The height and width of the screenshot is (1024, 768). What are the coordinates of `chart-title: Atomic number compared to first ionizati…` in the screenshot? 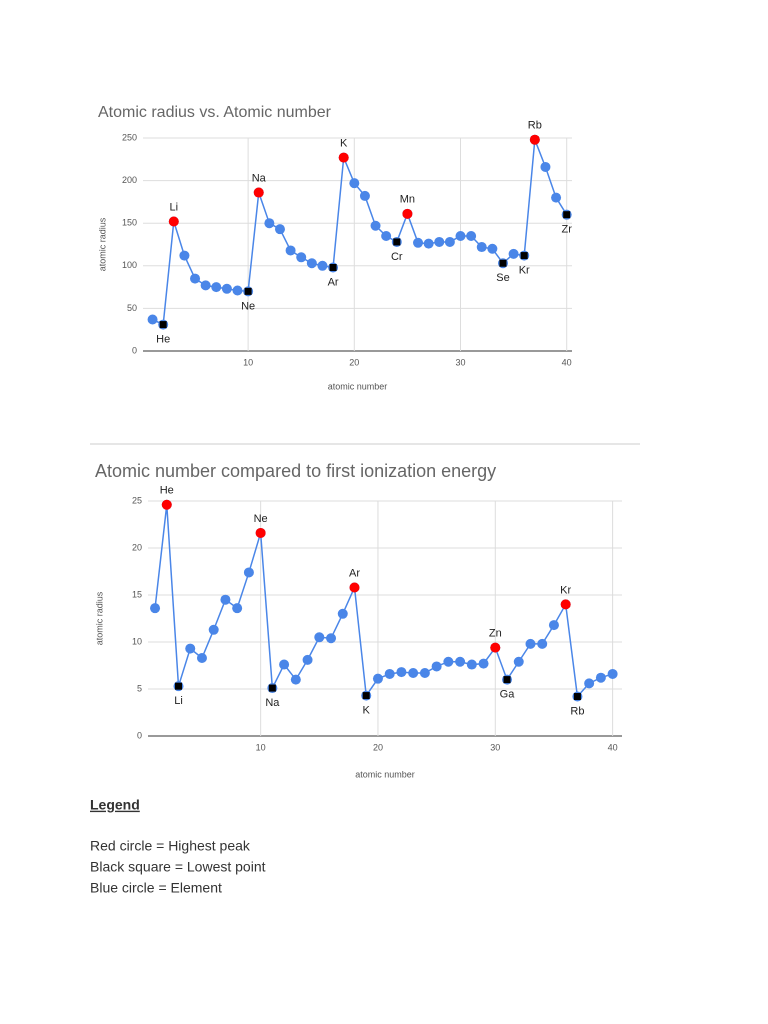 It's located at (295, 471).